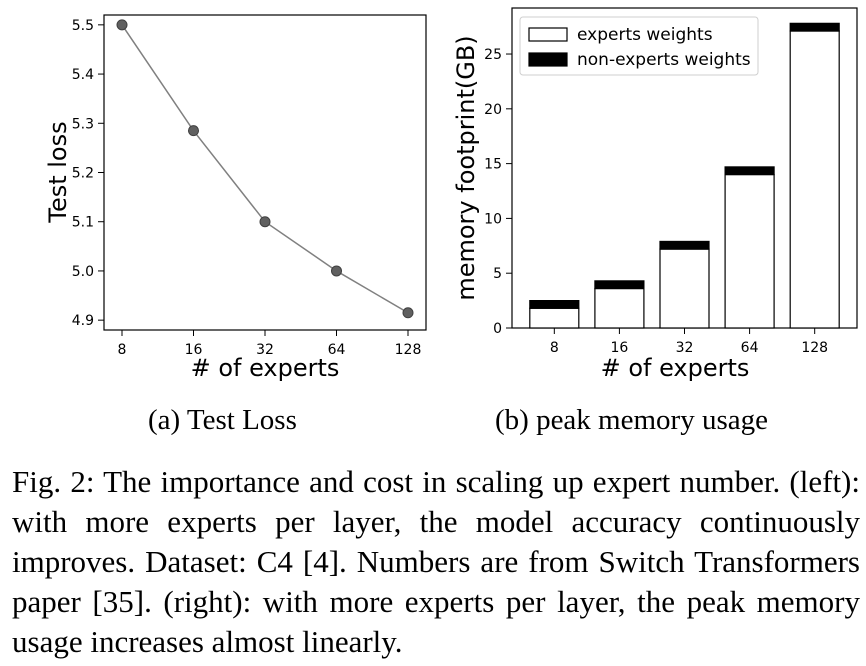  What do you see at coordinates (664, 60) in the screenshot?
I see `legend-label-non-experts-weights: non-experts weights` at bounding box center [664, 60].